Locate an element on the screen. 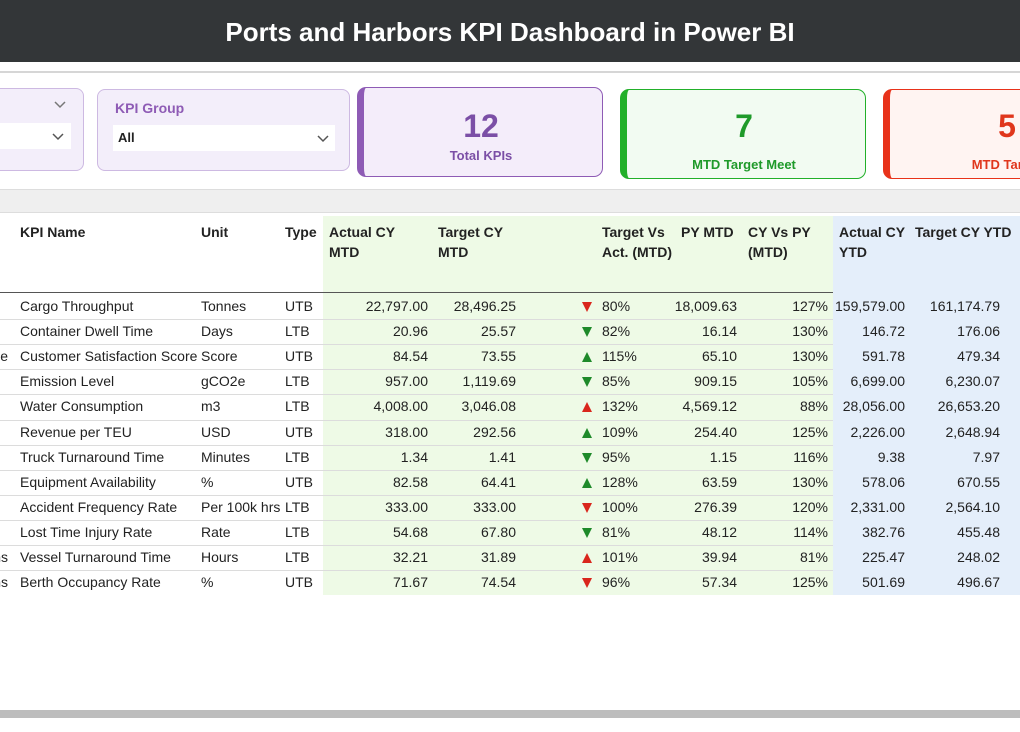 The width and height of the screenshot is (1020, 732). table-cell: 48.12 is located at coordinates (719, 531).